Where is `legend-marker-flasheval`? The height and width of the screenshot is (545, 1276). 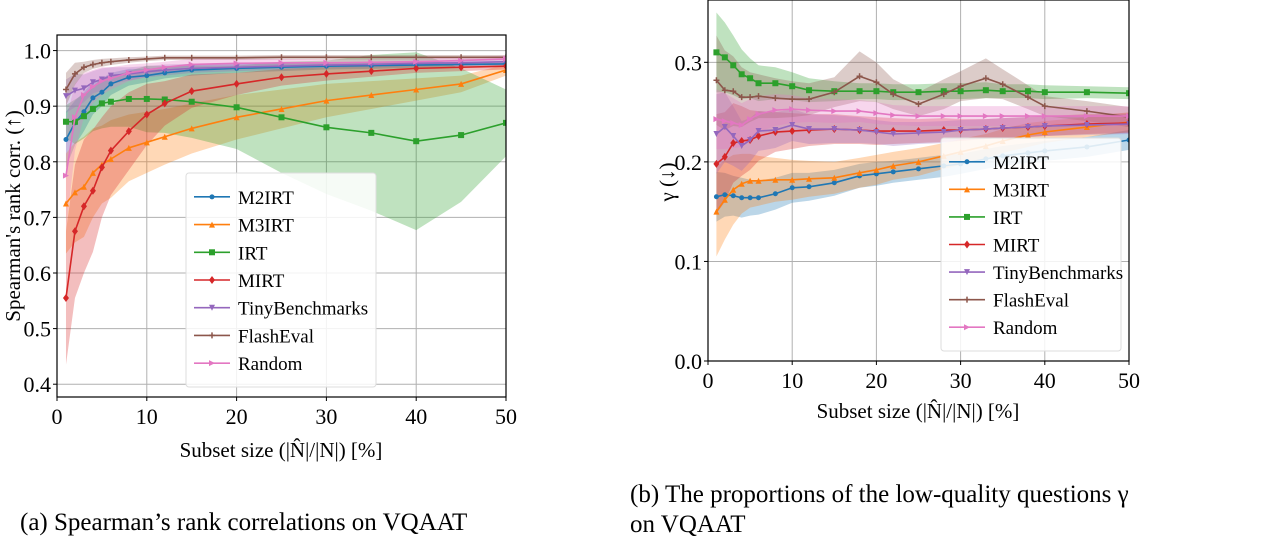
legend-marker-flasheval is located at coordinates (967, 299).